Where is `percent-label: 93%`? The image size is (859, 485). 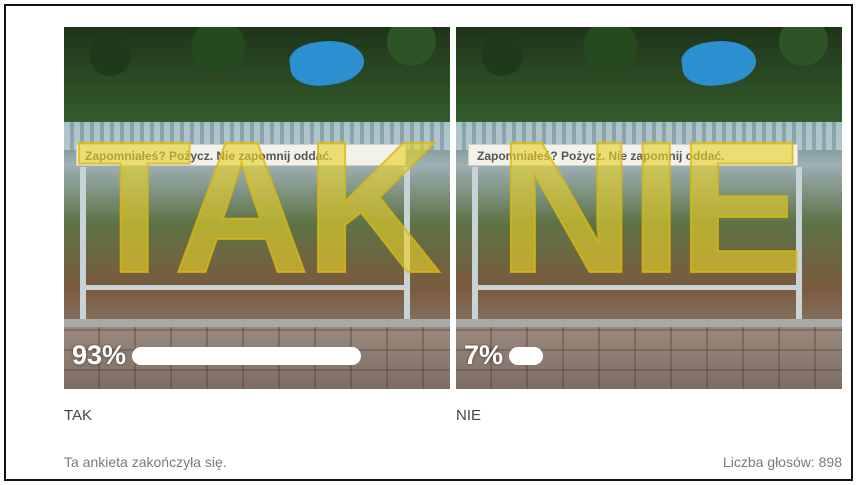
percent-label: 93% is located at coordinates (99, 355).